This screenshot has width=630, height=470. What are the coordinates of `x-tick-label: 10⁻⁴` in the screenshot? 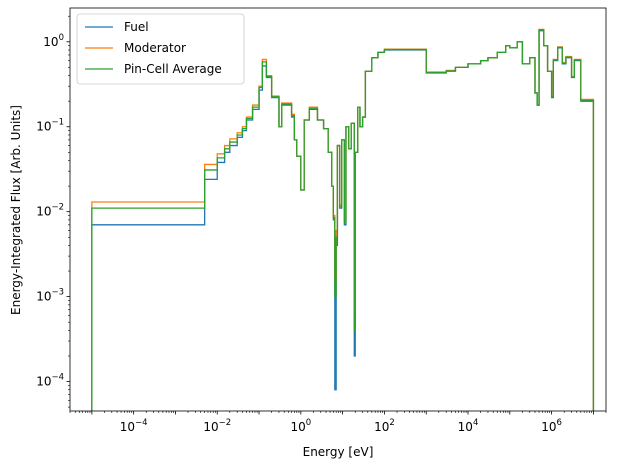 It's located at (134, 426).